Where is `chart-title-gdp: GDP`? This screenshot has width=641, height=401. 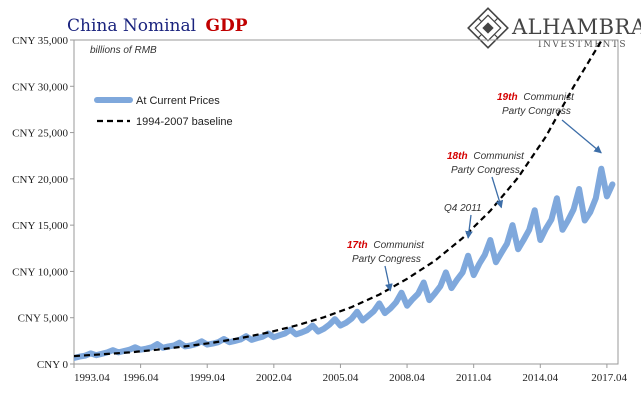 chart-title-gdp: GDP is located at coordinates (226, 26).